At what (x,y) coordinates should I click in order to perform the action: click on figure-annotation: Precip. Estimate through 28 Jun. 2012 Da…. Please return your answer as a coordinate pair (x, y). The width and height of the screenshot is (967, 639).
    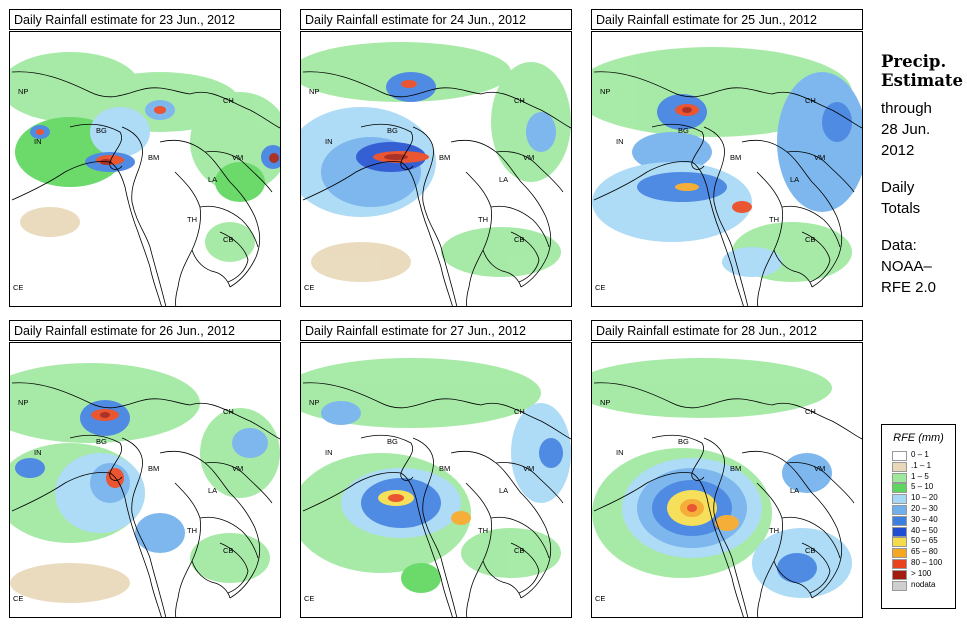
    Looking at the image, I should click on (924, 175).